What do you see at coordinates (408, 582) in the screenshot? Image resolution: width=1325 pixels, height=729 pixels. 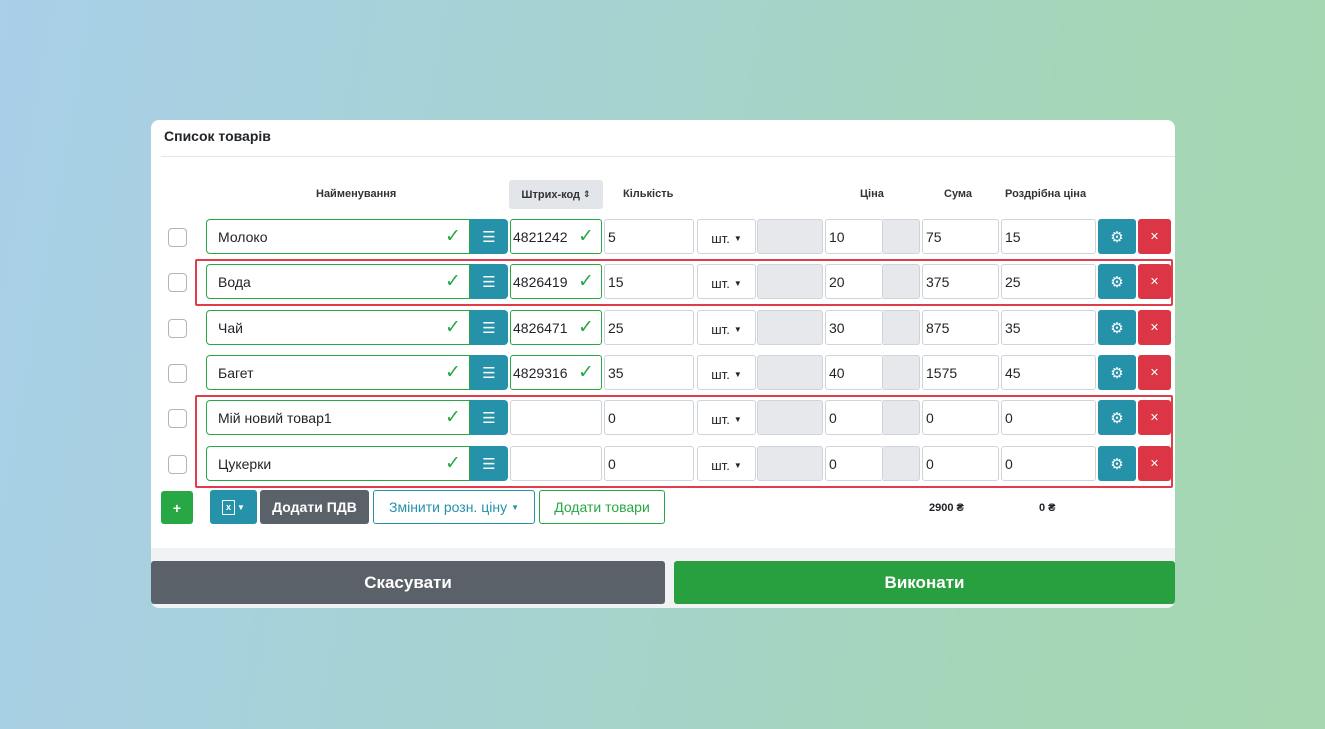 I see `cancel-button: Скасувати` at bounding box center [408, 582].